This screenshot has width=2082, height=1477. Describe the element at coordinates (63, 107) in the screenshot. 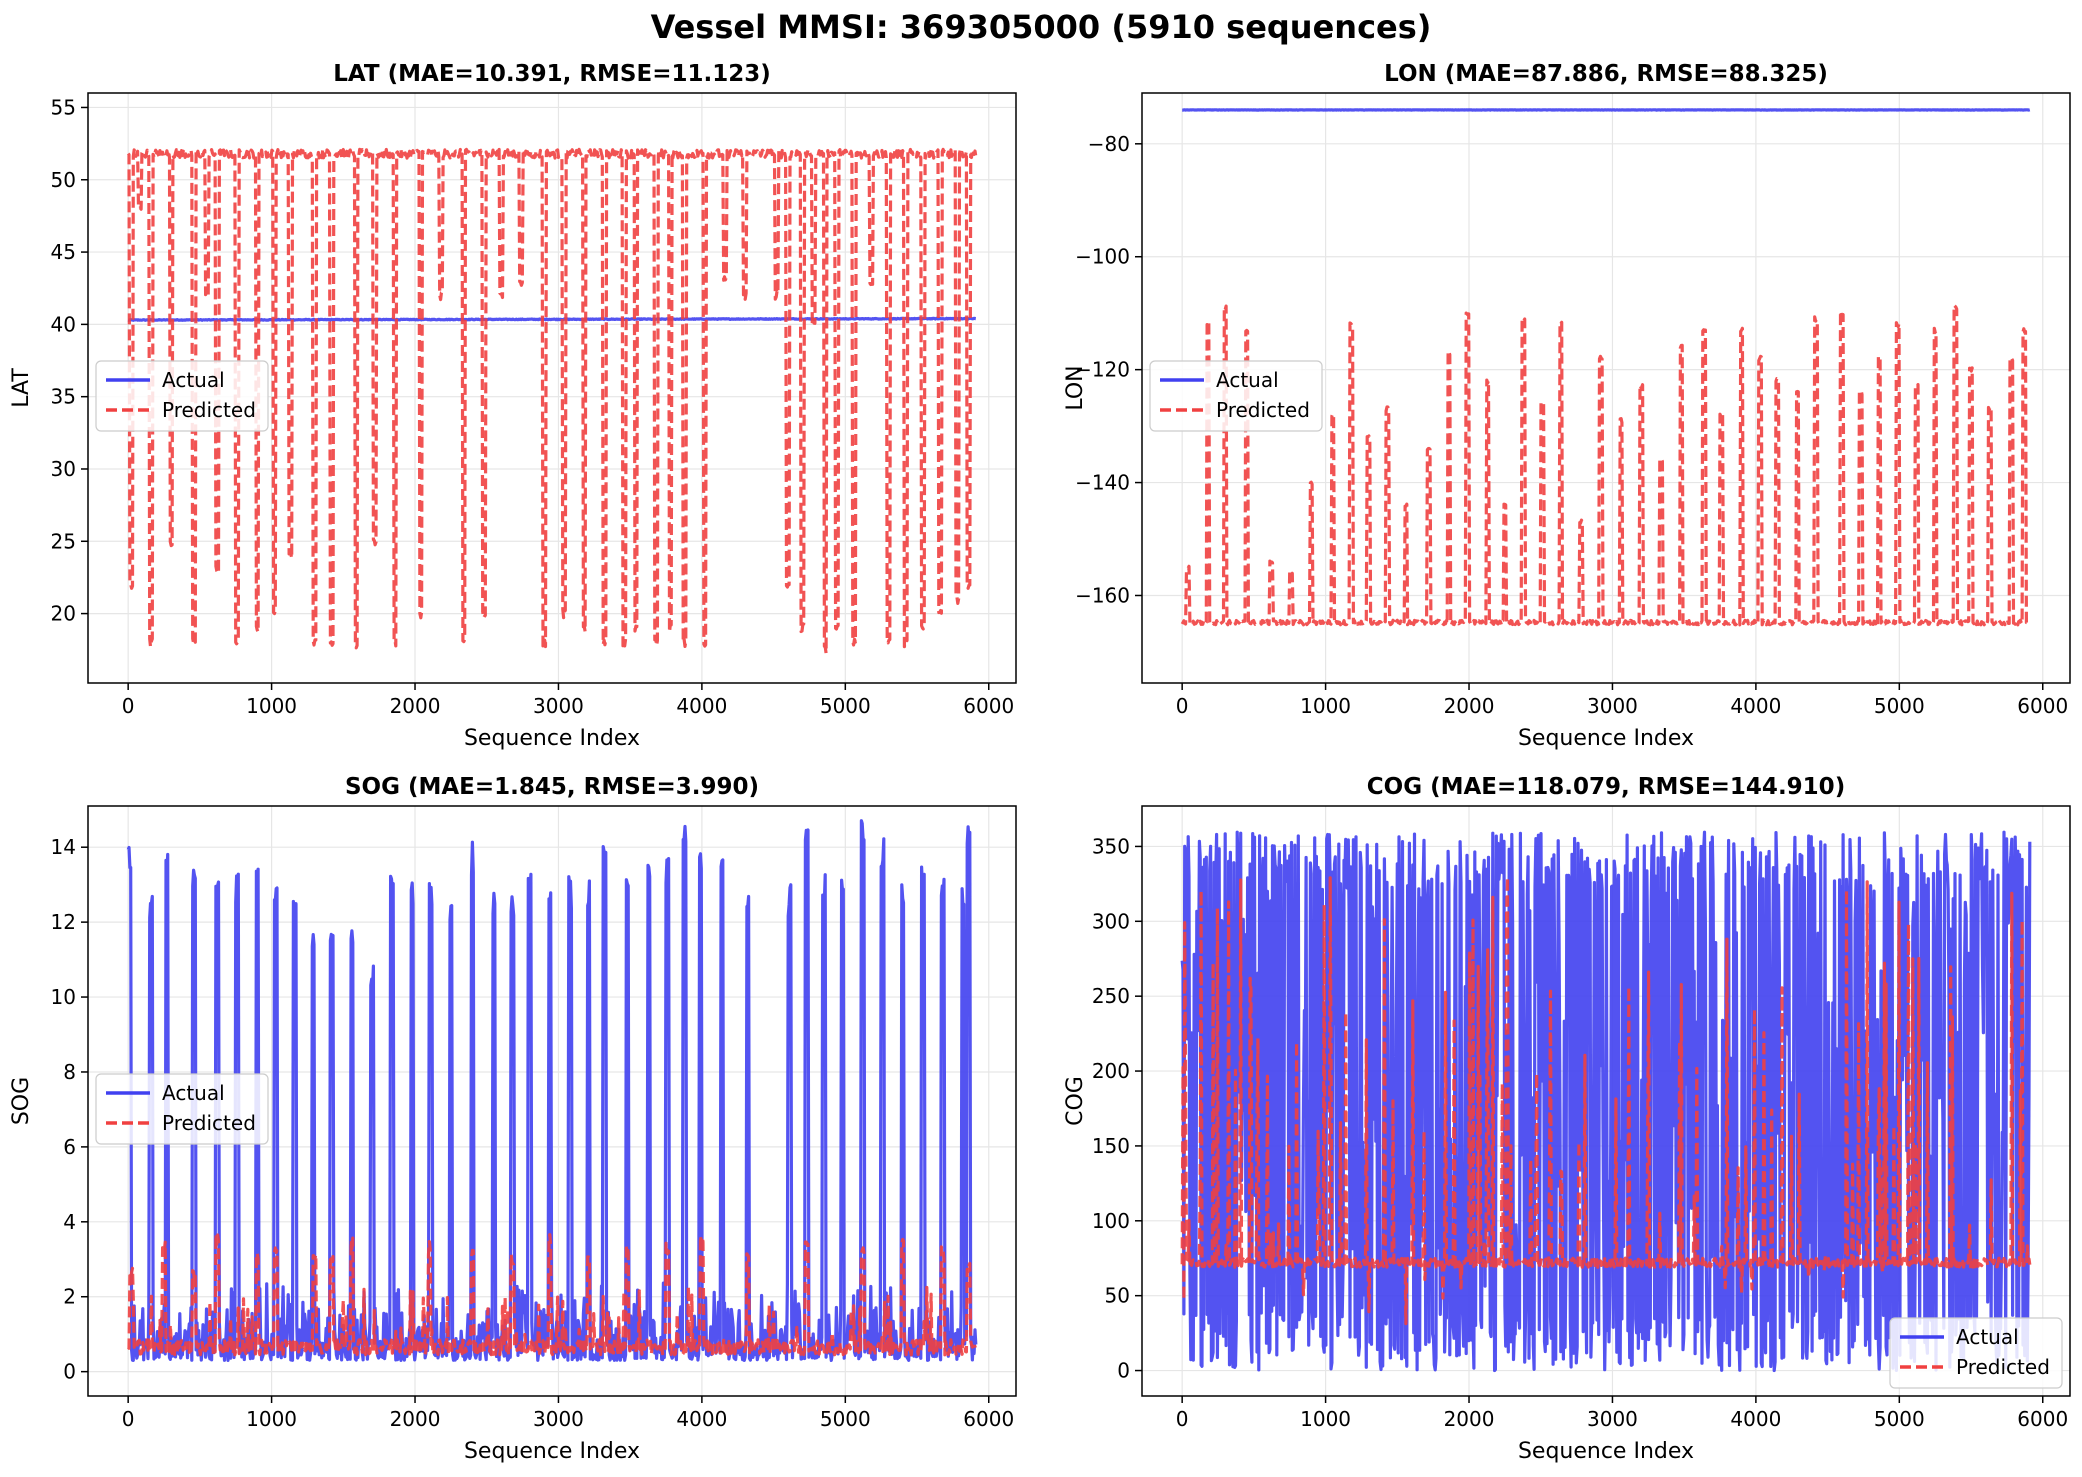

I see `y-tick-label: 55` at that location.